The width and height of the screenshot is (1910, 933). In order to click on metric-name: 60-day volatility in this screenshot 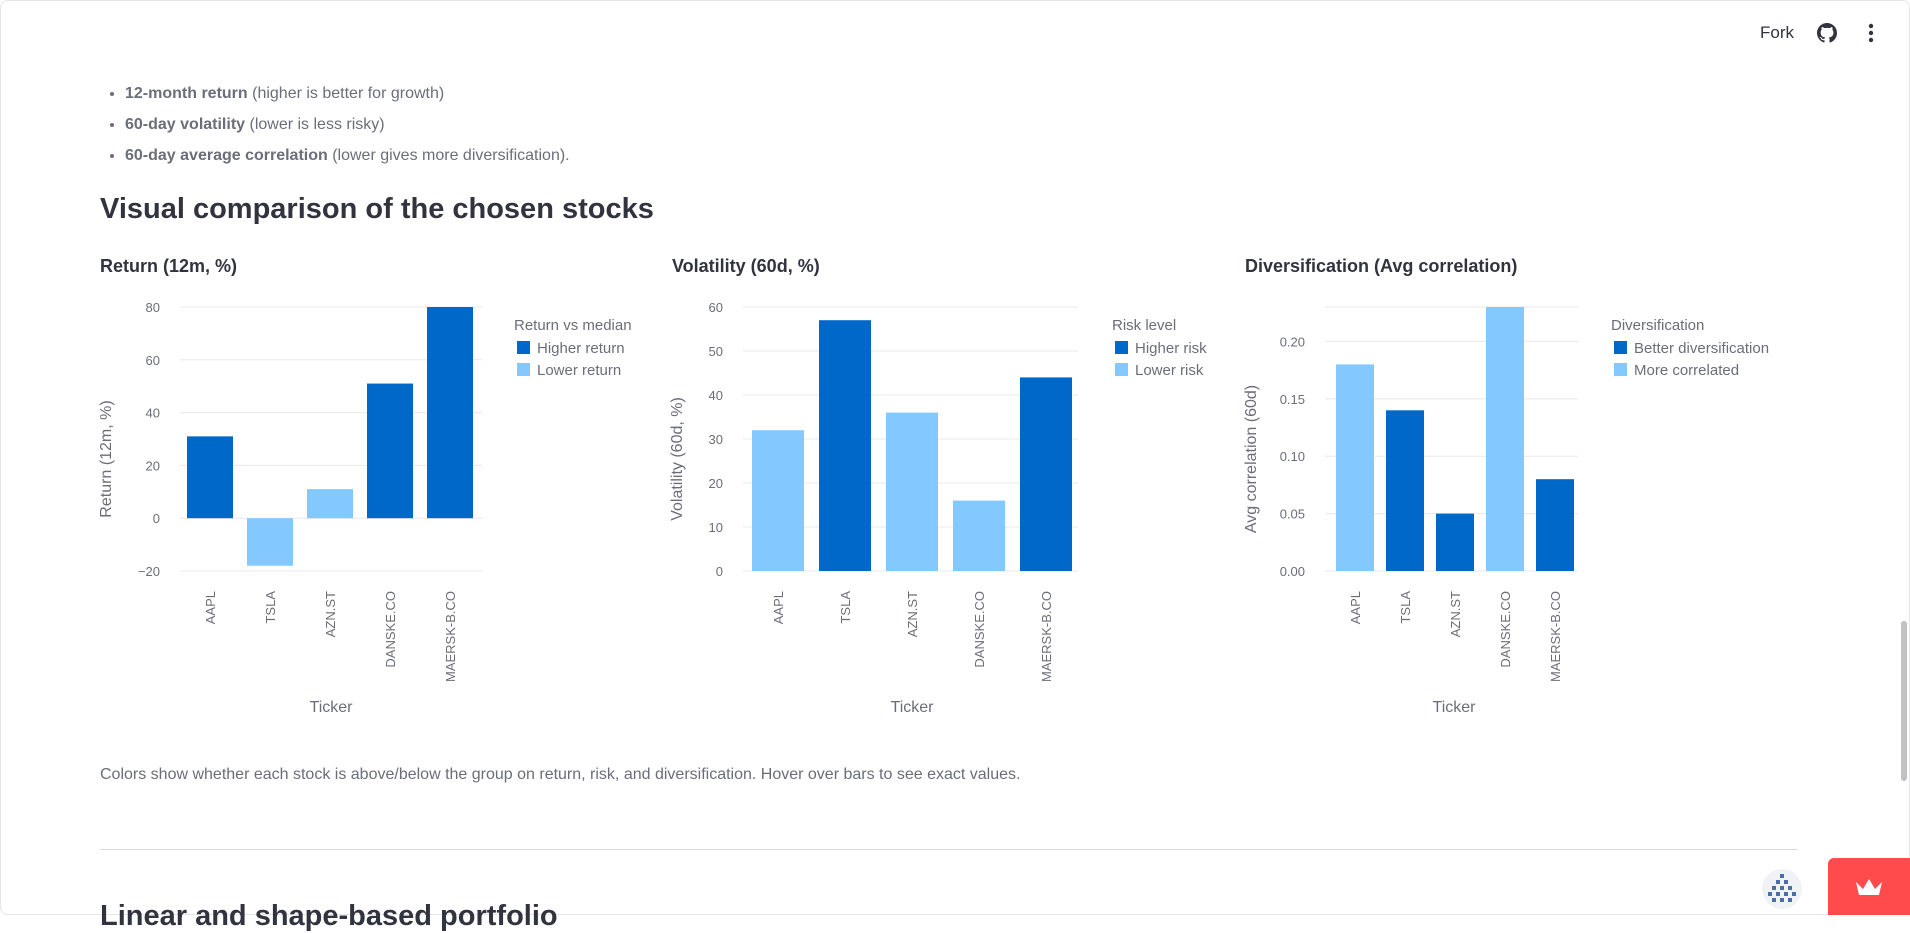, I will do `click(185, 124)`.